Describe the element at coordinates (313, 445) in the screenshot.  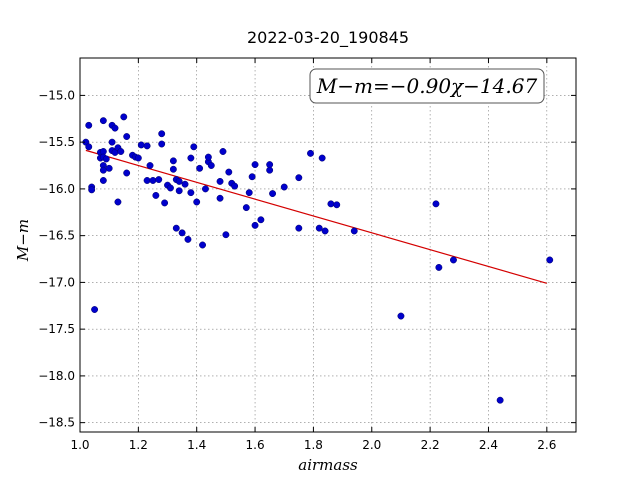
I see `x-tick-label: 1.8` at that location.